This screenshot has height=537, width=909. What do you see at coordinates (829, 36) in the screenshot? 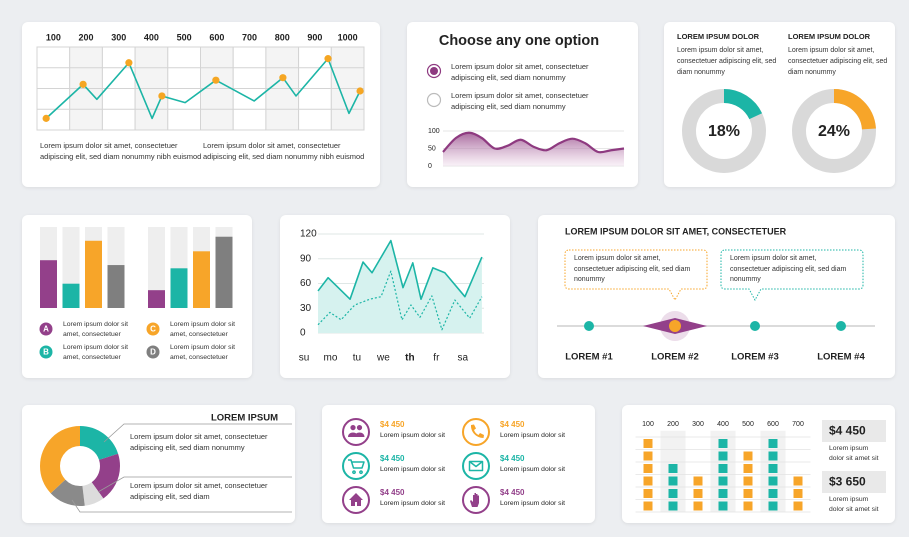
I see `chart-title: LOREM IPSUM DOLOR` at bounding box center [829, 36].